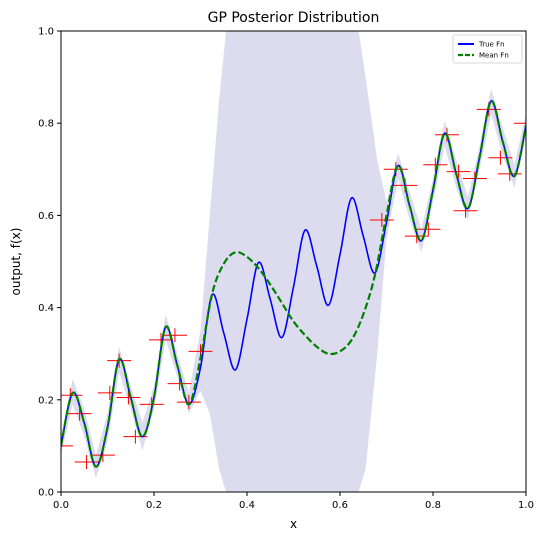  What do you see at coordinates (46, 400) in the screenshot?
I see `y-tick-label: 0.2` at bounding box center [46, 400].